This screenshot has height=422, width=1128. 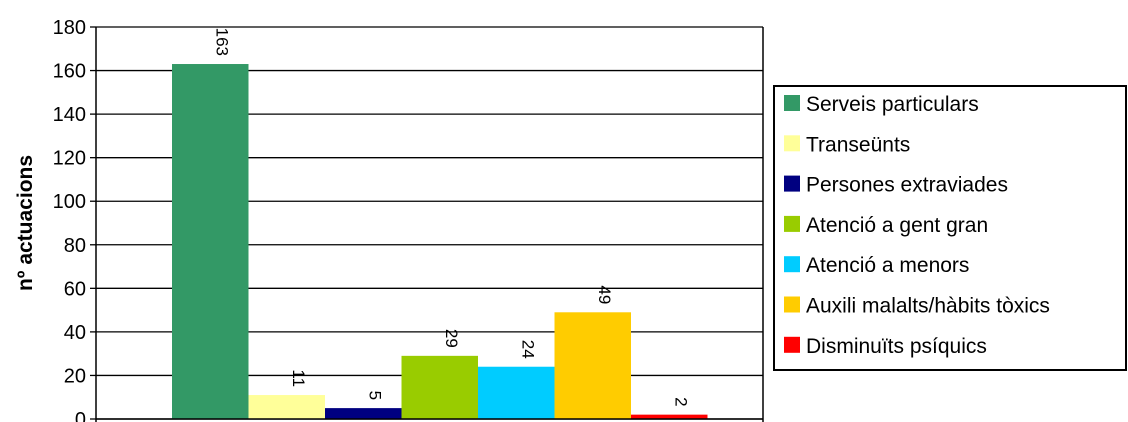 I want to click on y-tick-label: 60, so click(x=75, y=289).